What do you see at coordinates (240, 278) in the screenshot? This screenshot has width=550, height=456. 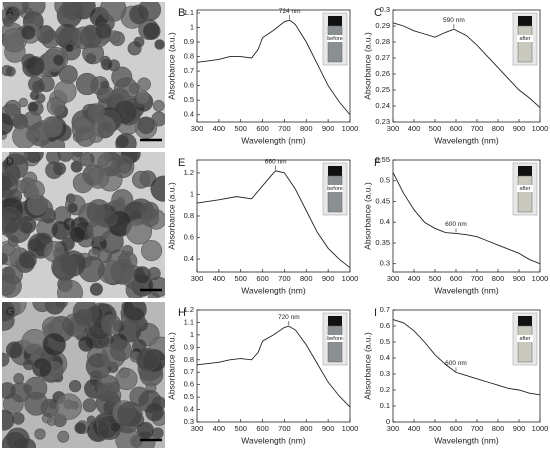 I see `x-tick-label: 500` at bounding box center [240, 278].